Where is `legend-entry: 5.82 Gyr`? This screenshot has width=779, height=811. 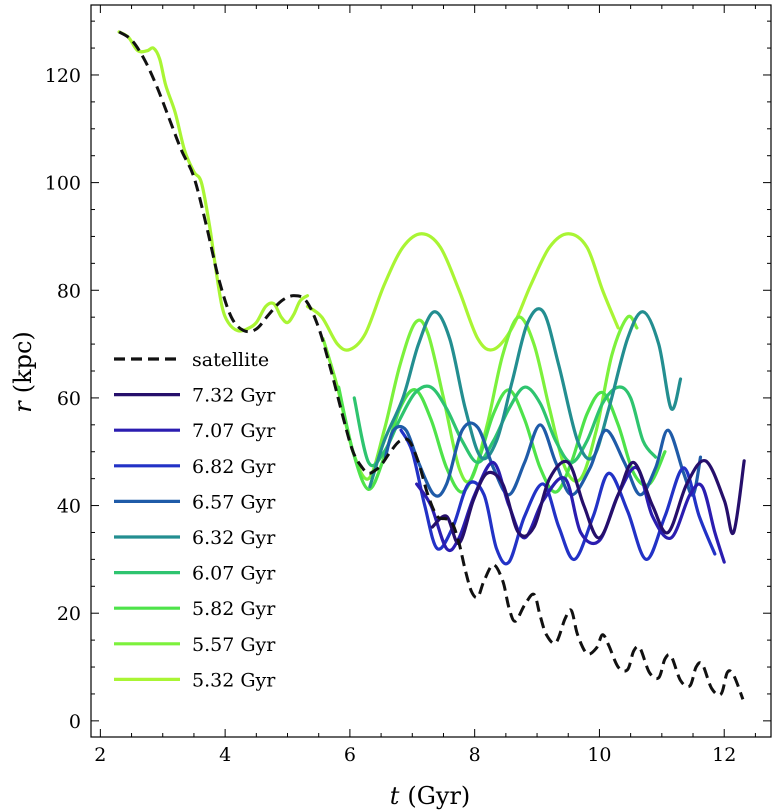
legend-entry: 5.82 Gyr is located at coordinates (234, 609).